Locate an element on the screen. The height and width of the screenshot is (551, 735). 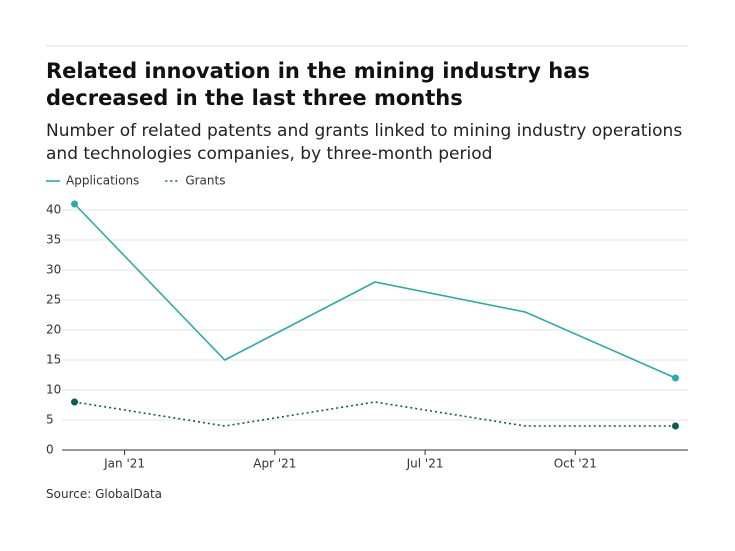
y-tick-label: 15 is located at coordinates (53, 360).